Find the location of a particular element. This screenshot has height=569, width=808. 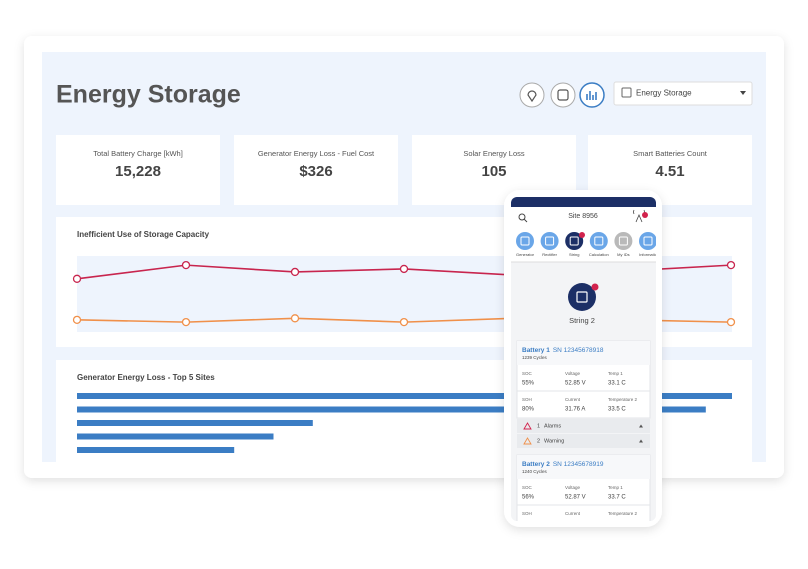

phone-header-bg is located at coordinates (583, 229).